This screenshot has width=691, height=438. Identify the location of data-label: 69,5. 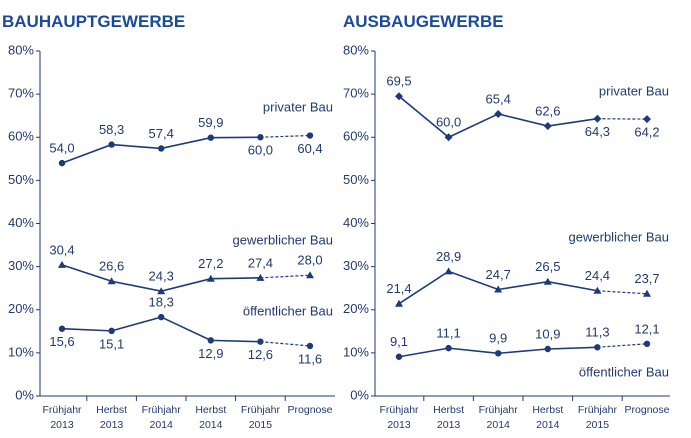
(398, 81).